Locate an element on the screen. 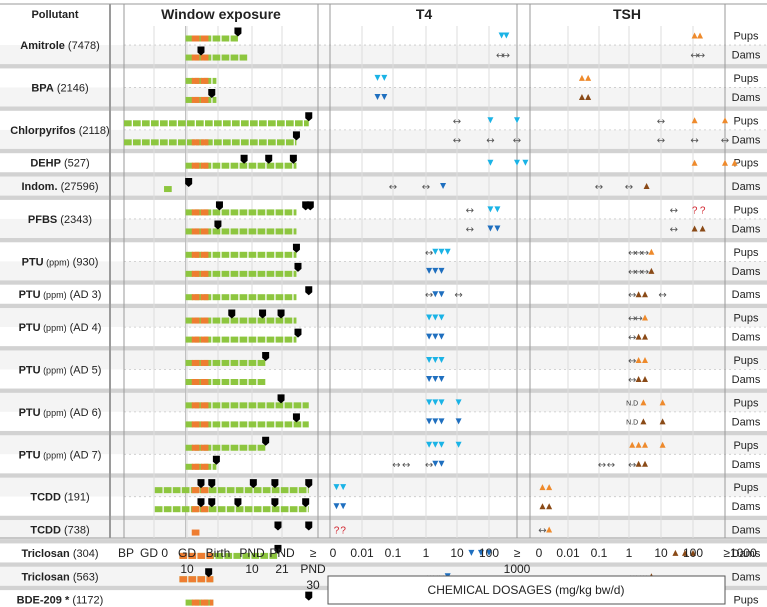 Image resolution: width=767 pixels, height=607 pixels. pollutant-number: (738) is located at coordinates (75, 531).